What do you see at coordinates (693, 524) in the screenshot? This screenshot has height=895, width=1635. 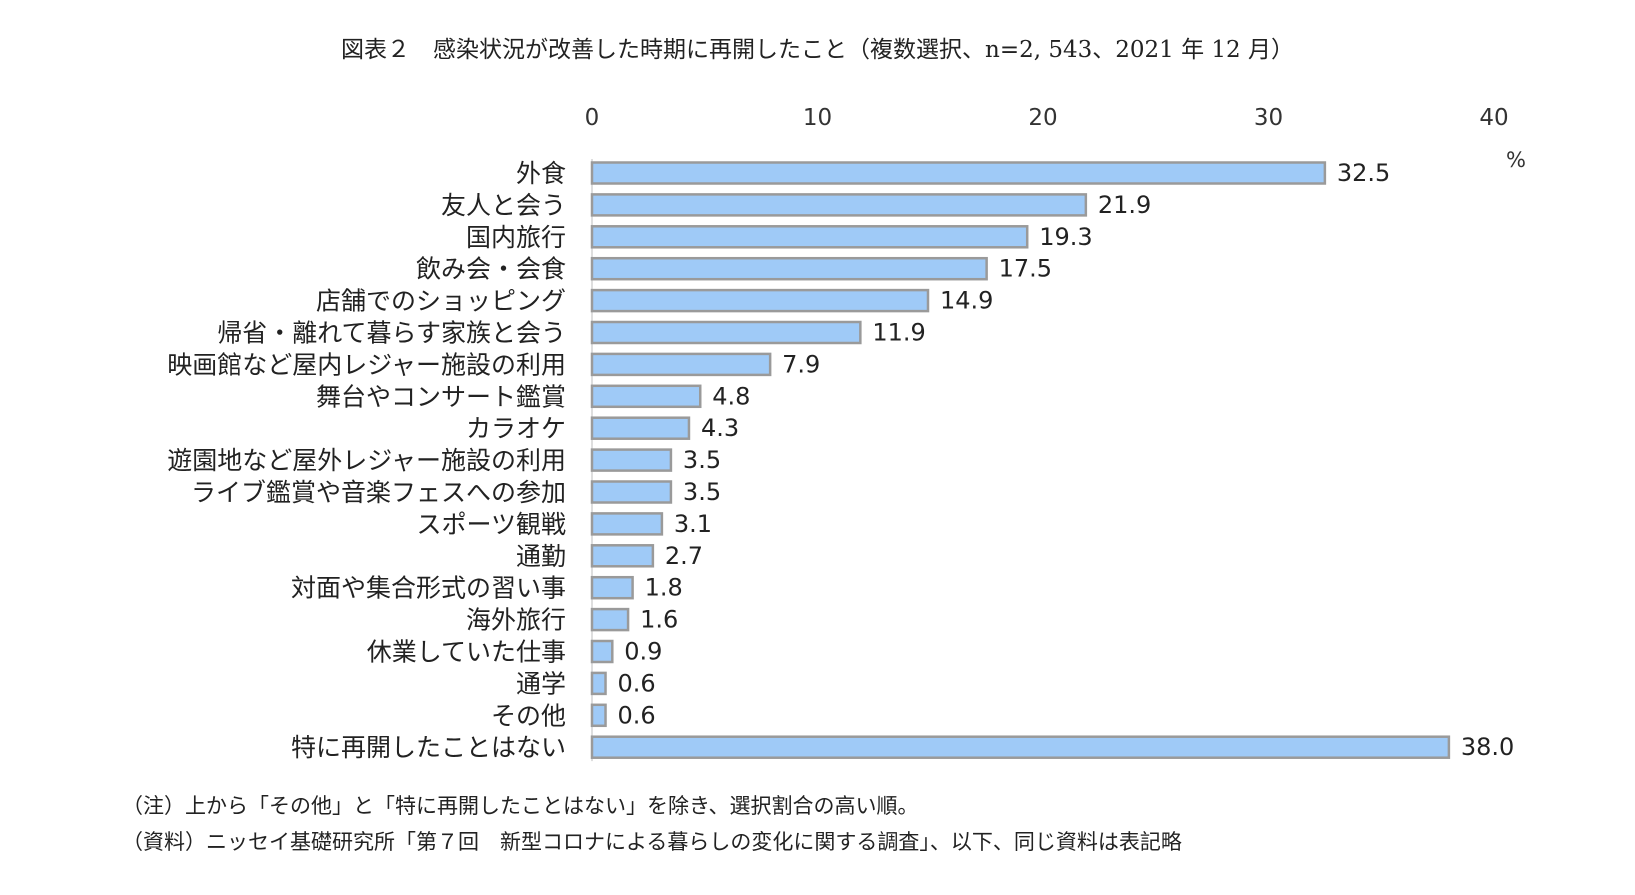 I see `data-label: 3.1` at bounding box center [693, 524].